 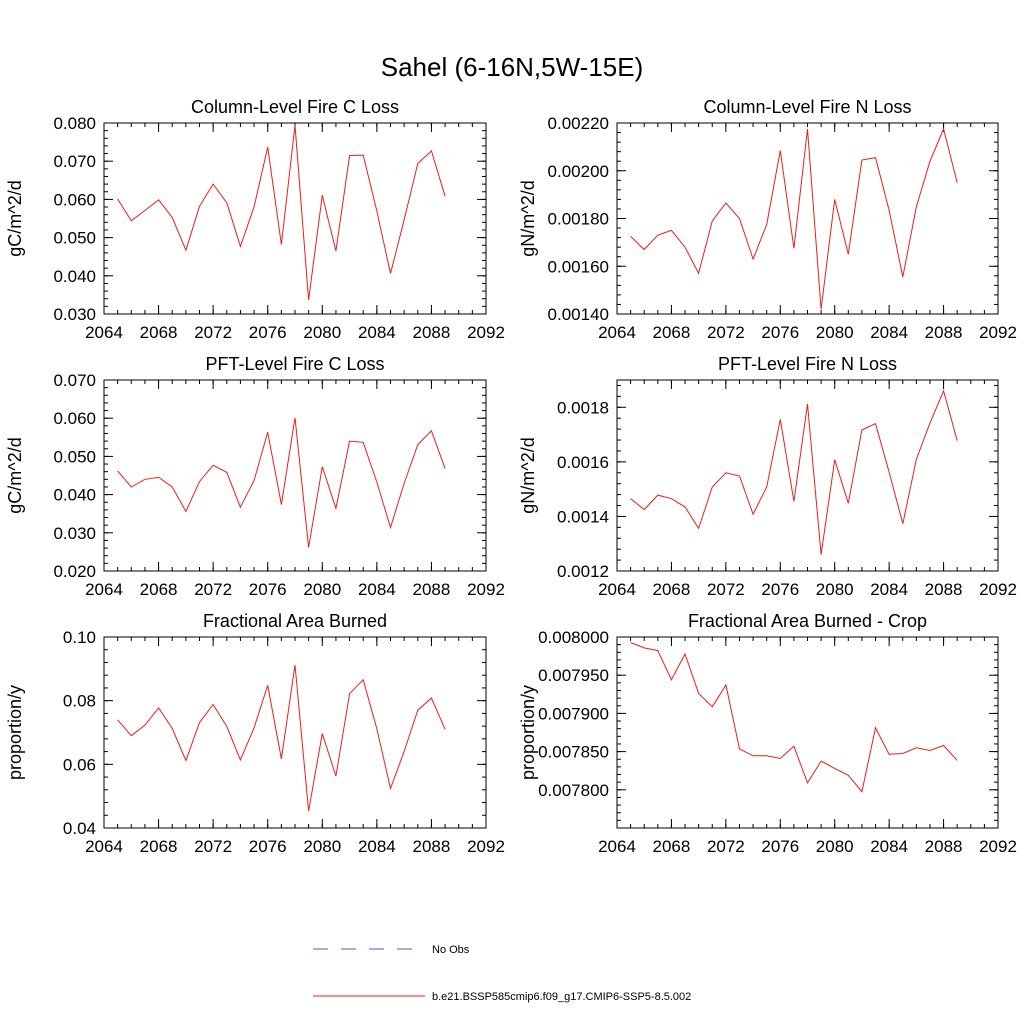 I want to click on y-tick-label: 0.0018, so click(x=583, y=407).